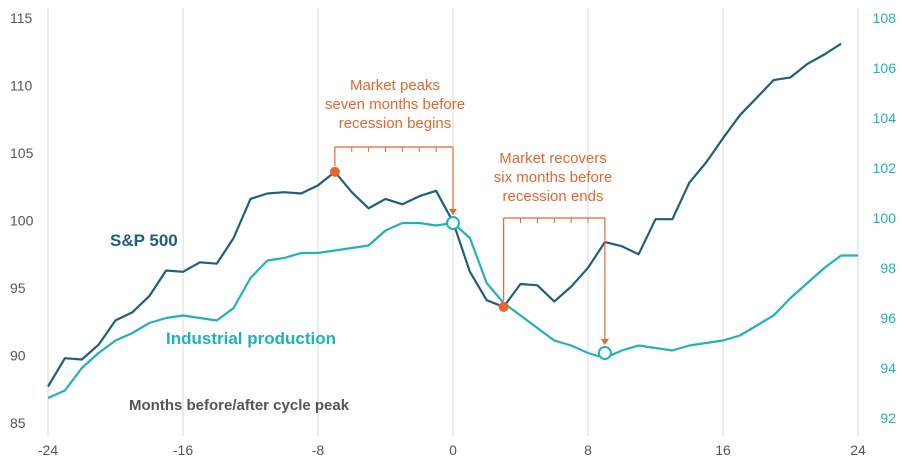 This screenshot has height=464, width=904. What do you see at coordinates (21, 18) in the screenshot?
I see `y-left-tick-label: 115` at bounding box center [21, 18].